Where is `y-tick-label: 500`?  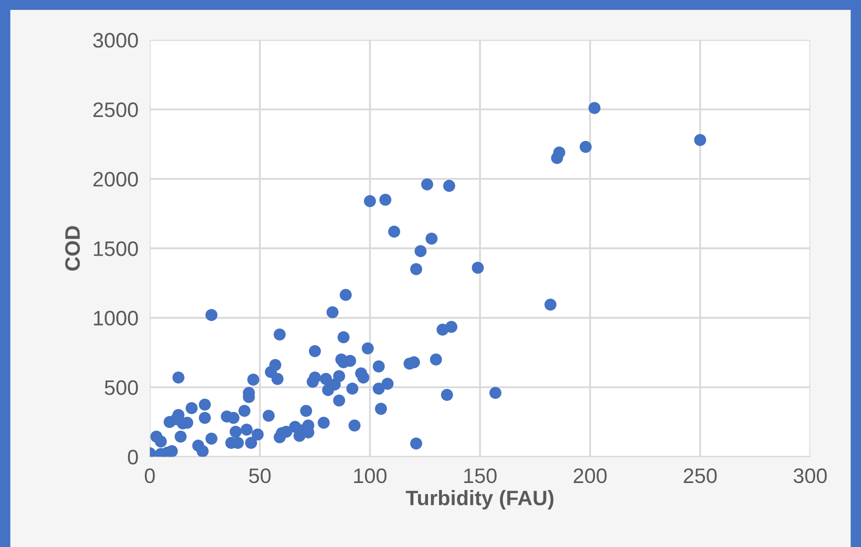
y-tick-label: 500 is located at coordinates (121, 388).